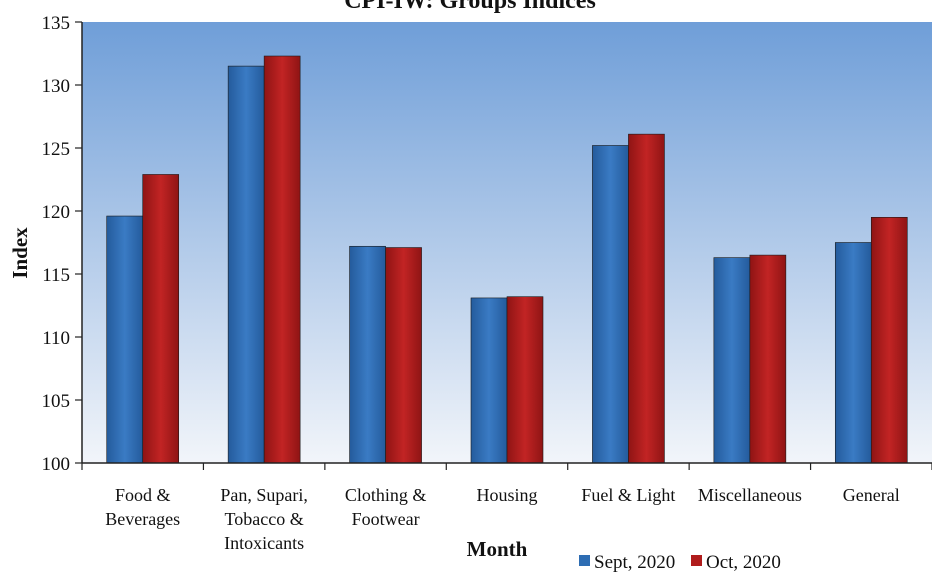 This screenshot has height=581, width=932. Describe the element at coordinates (750, 495) in the screenshot. I see `x-category-label: Miscellaneous` at that location.